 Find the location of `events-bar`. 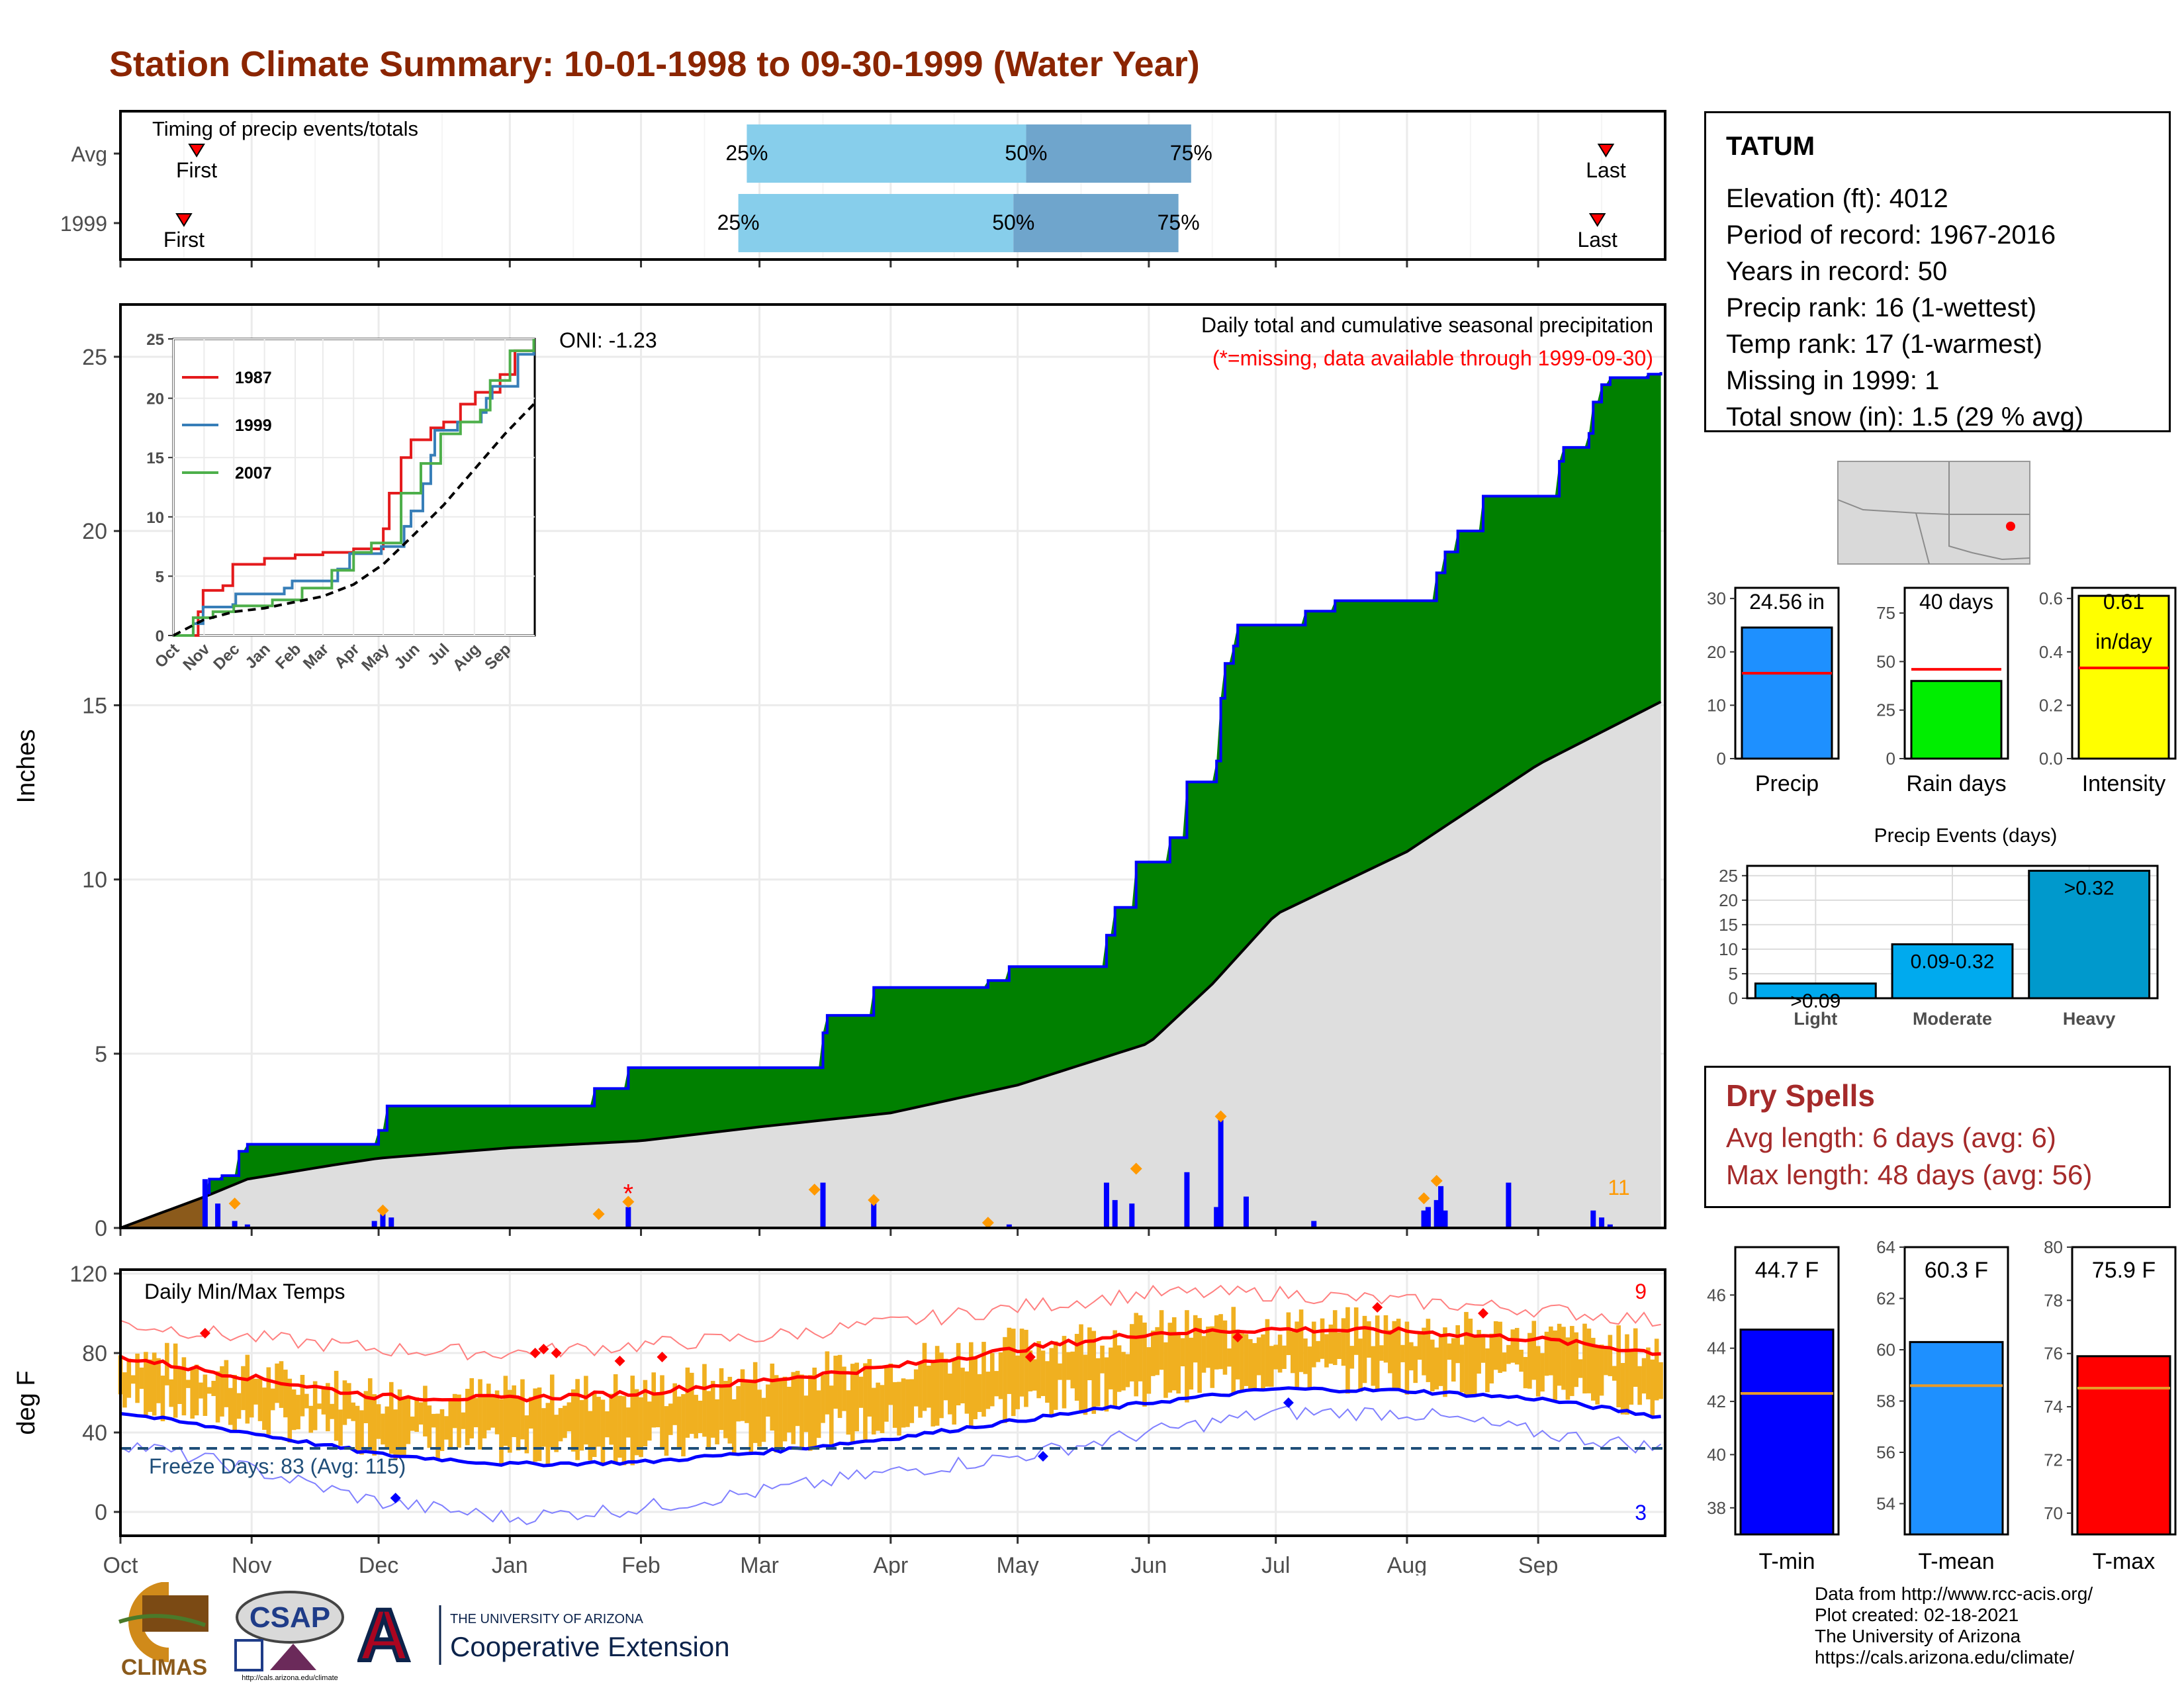

events-bar is located at coordinates (2089, 934).